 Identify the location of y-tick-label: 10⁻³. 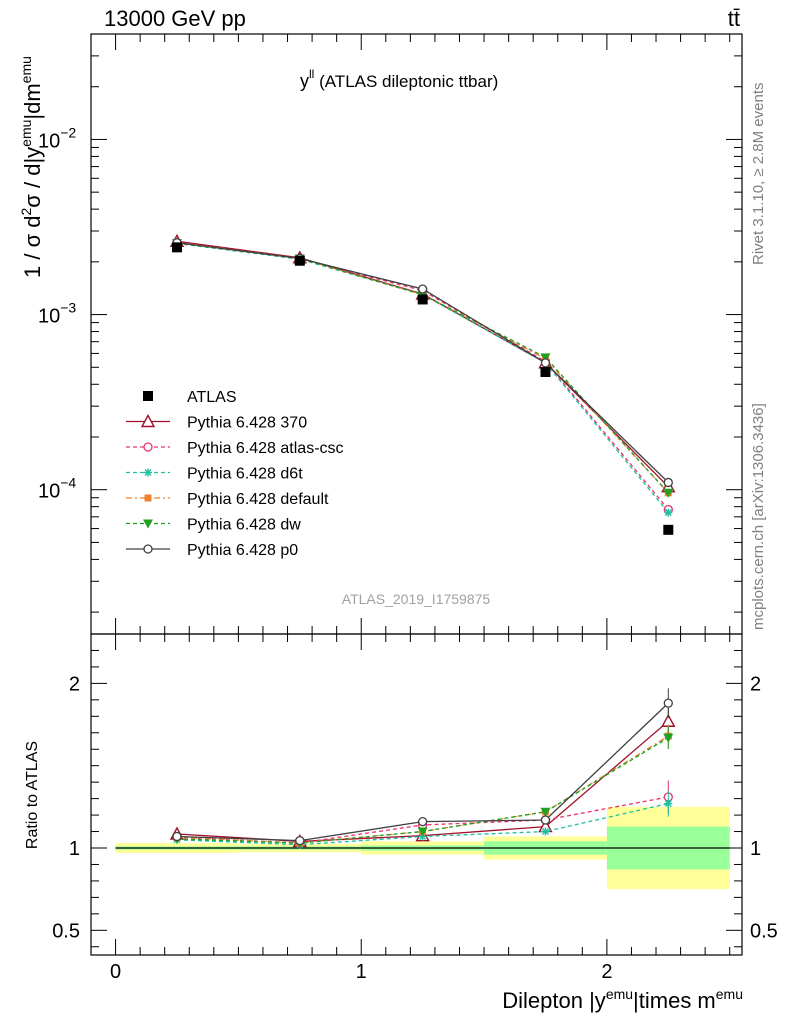
(57, 314).